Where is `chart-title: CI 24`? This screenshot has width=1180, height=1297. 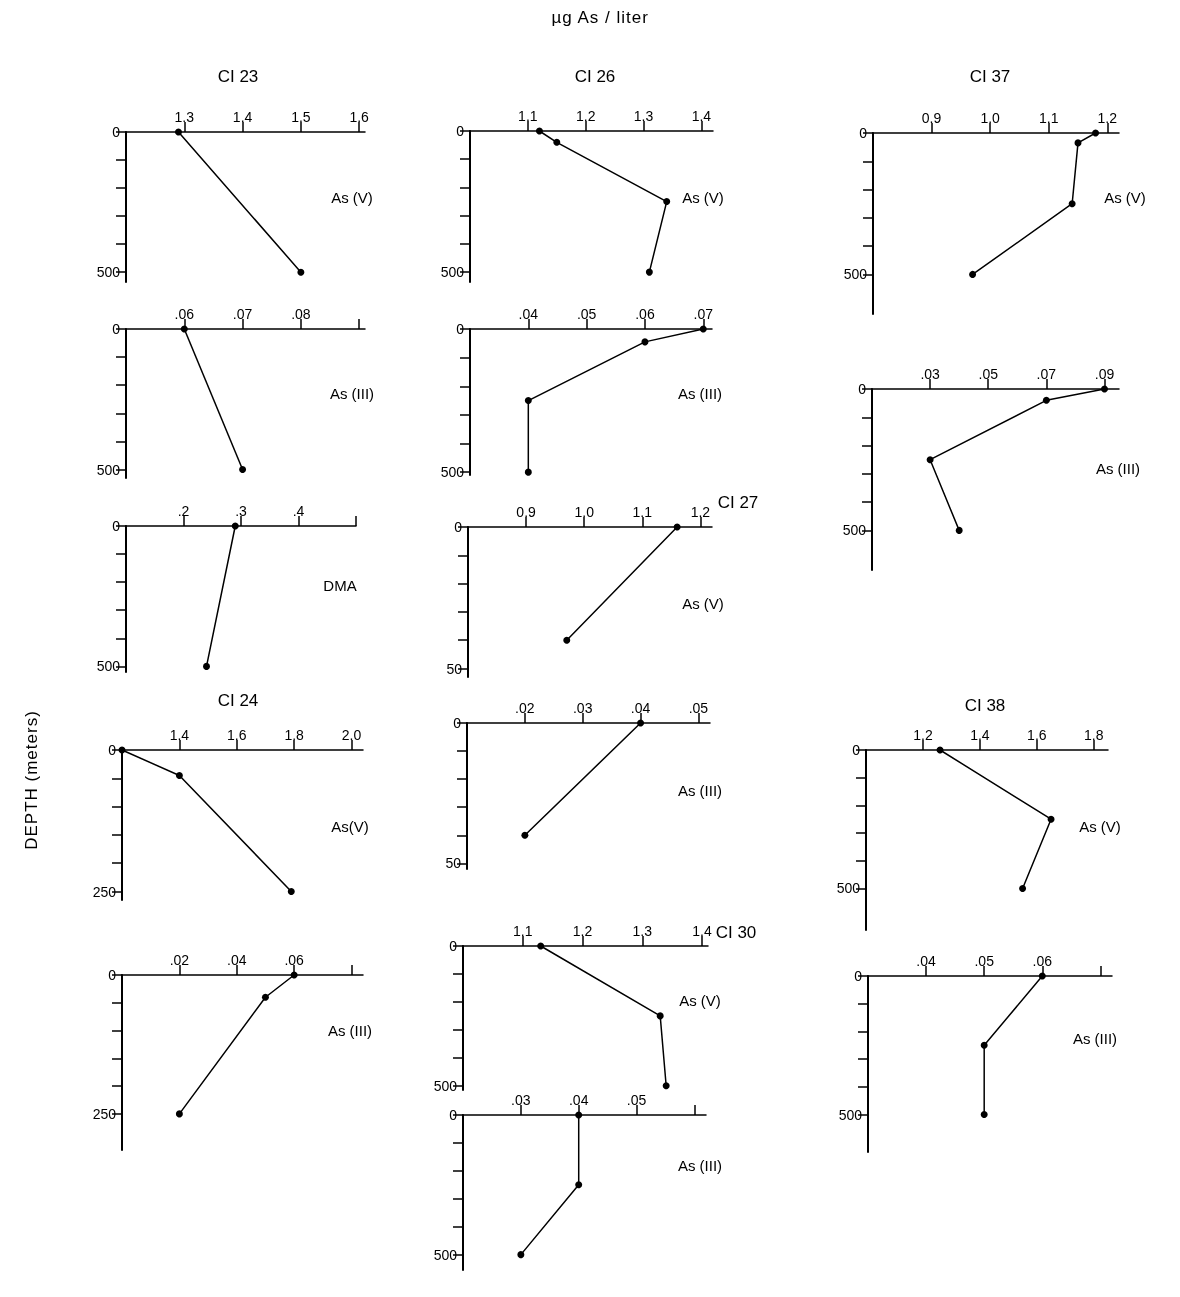 chart-title: CI 24 is located at coordinates (238, 700).